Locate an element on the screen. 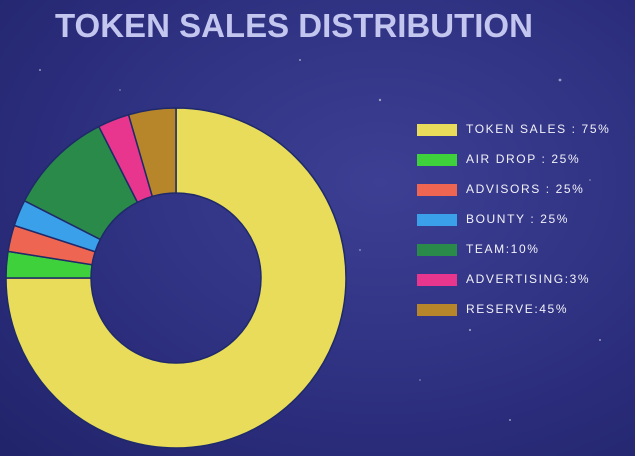 This screenshot has width=635, height=456. legend-label: TOKEN SALES : 75% is located at coordinates (538, 129).